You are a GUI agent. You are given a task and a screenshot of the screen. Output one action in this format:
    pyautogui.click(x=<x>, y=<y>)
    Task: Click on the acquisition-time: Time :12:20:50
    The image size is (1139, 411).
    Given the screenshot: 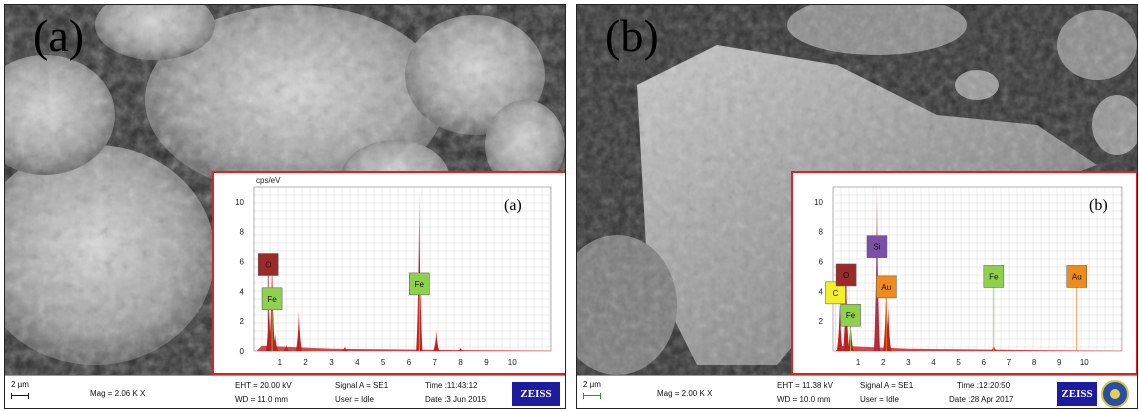 What is the action you would take?
    pyautogui.click(x=984, y=385)
    